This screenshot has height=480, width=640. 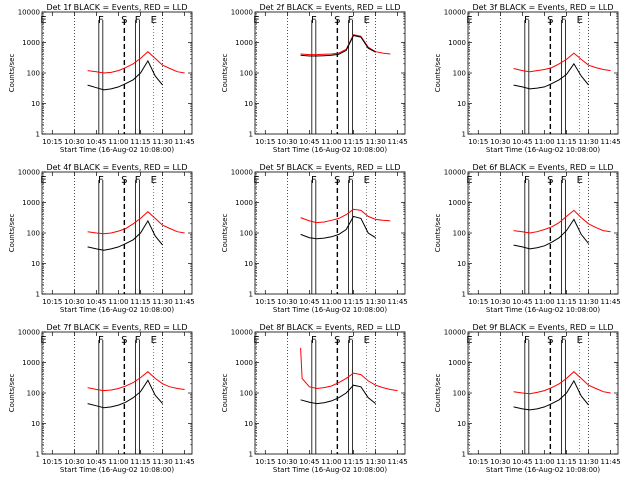 What do you see at coordinates (542, 167) in the screenshot?
I see `chart-title: Det 6f BLACK = Events, RED = LLD` at bounding box center [542, 167].